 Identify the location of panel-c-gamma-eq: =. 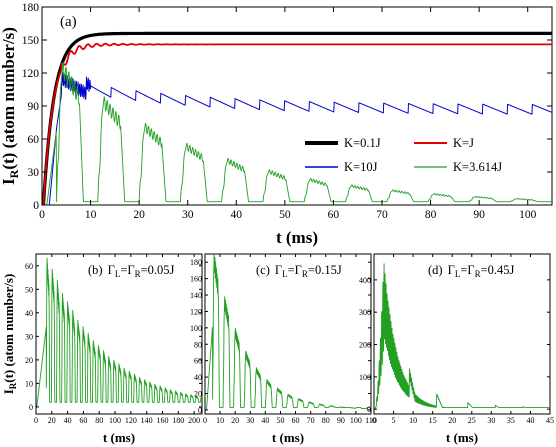
(291, 270).